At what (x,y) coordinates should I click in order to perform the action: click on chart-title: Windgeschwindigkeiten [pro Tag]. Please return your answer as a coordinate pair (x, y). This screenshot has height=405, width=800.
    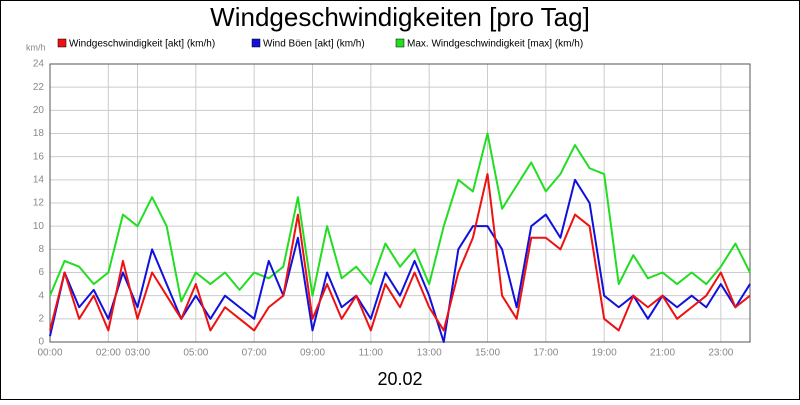
    Looking at the image, I should click on (400, 17).